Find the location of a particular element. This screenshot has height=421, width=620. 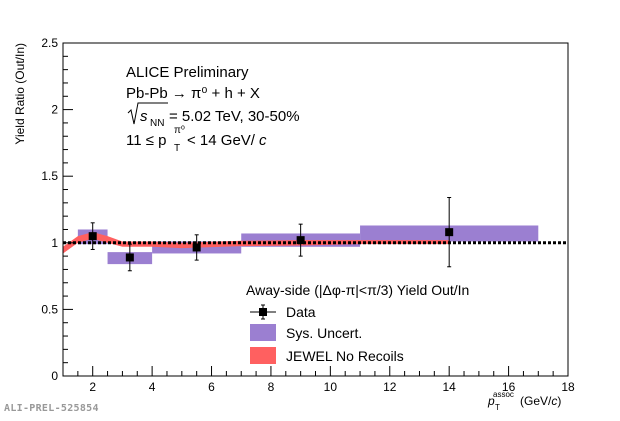

legend-entry-jewel: JEWEL No Recoils is located at coordinates (327, 355).